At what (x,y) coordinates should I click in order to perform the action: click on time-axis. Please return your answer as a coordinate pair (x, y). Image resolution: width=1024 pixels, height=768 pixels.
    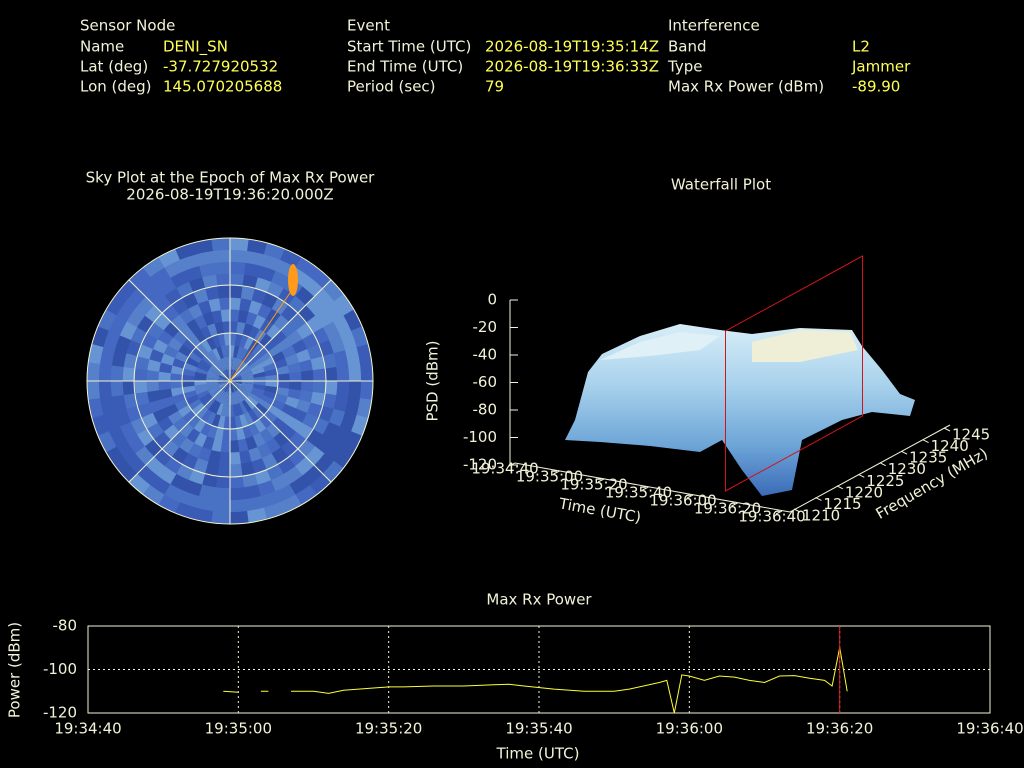
    Looking at the image, I should click on (652, 487).